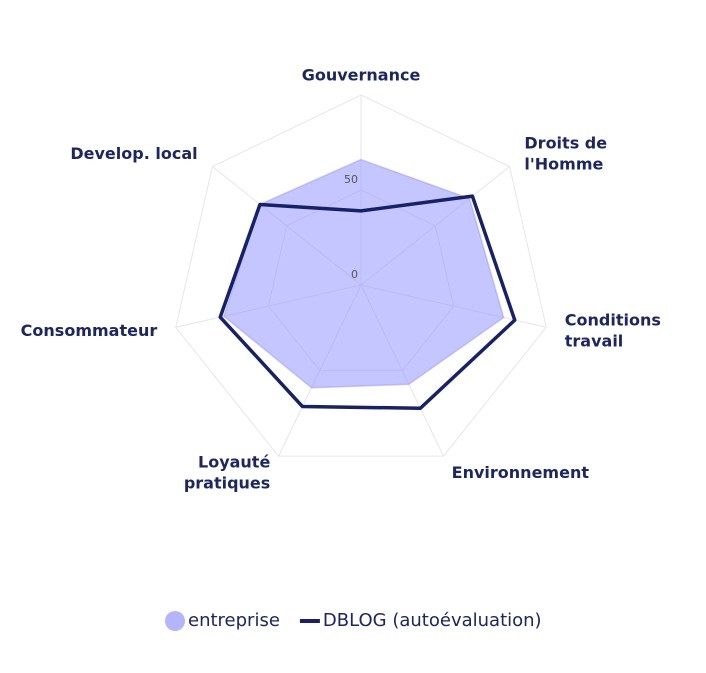 The height and width of the screenshot is (673, 706). Describe the element at coordinates (175, 621) in the screenshot. I see `legend-swatch` at that location.